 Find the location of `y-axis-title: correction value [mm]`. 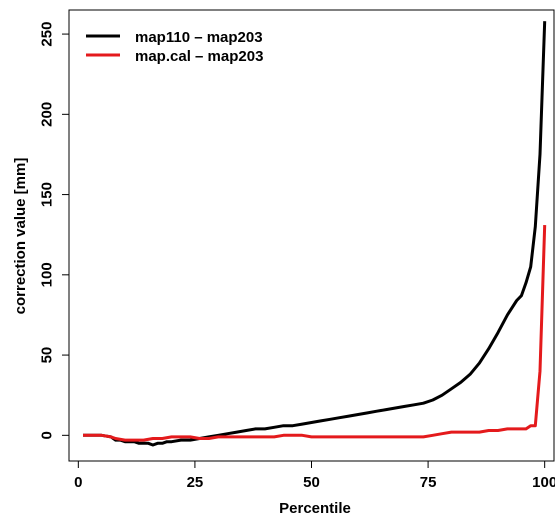

y-axis-title: correction value [mm] is located at coordinates (20, 236).